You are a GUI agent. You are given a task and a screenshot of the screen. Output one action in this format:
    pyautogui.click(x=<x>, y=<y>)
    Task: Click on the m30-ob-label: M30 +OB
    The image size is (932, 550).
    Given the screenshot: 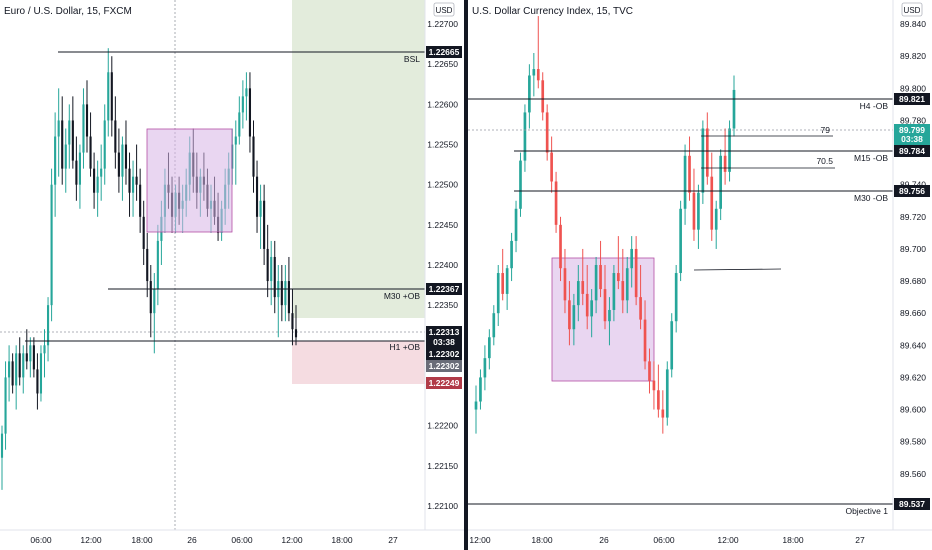 What is the action you would take?
    pyautogui.click(x=402, y=296)
    